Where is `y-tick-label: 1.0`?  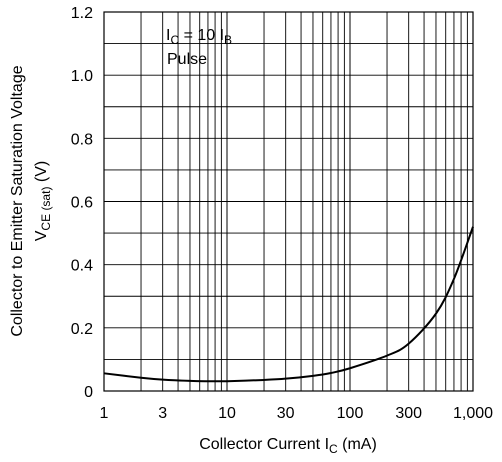 y-tick-label: 1.0 is located at coordinates (82, 76).